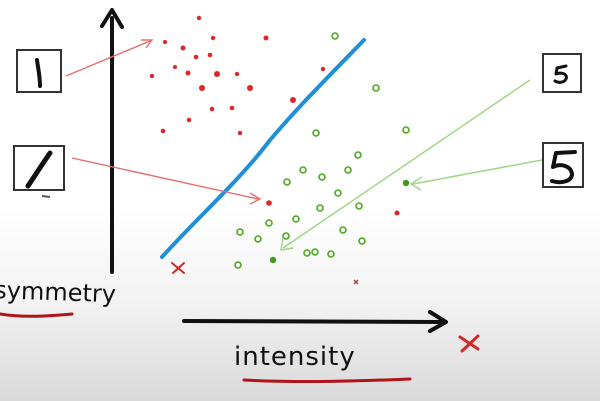  What do you see at coordinates (109, 58) in the screenshot?
I see `arrow-digit-one-upright` at bounding box center [109, 58].